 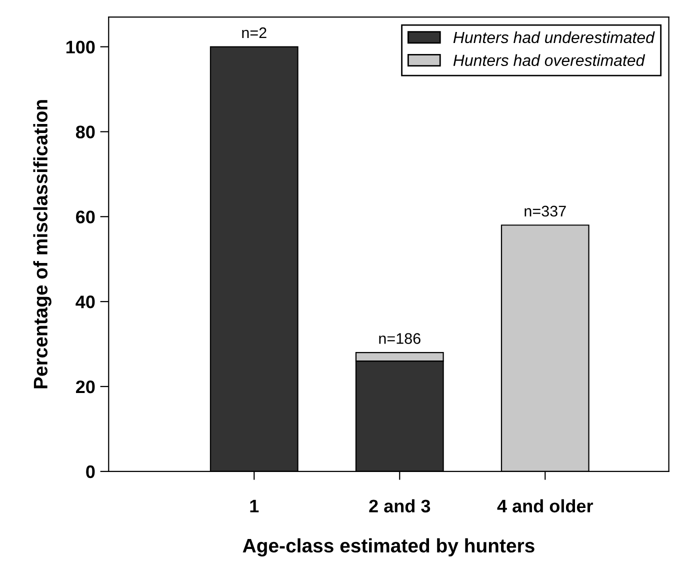 I want to click on x-tick-label: 2 and 3, so click(x=399, y=506).